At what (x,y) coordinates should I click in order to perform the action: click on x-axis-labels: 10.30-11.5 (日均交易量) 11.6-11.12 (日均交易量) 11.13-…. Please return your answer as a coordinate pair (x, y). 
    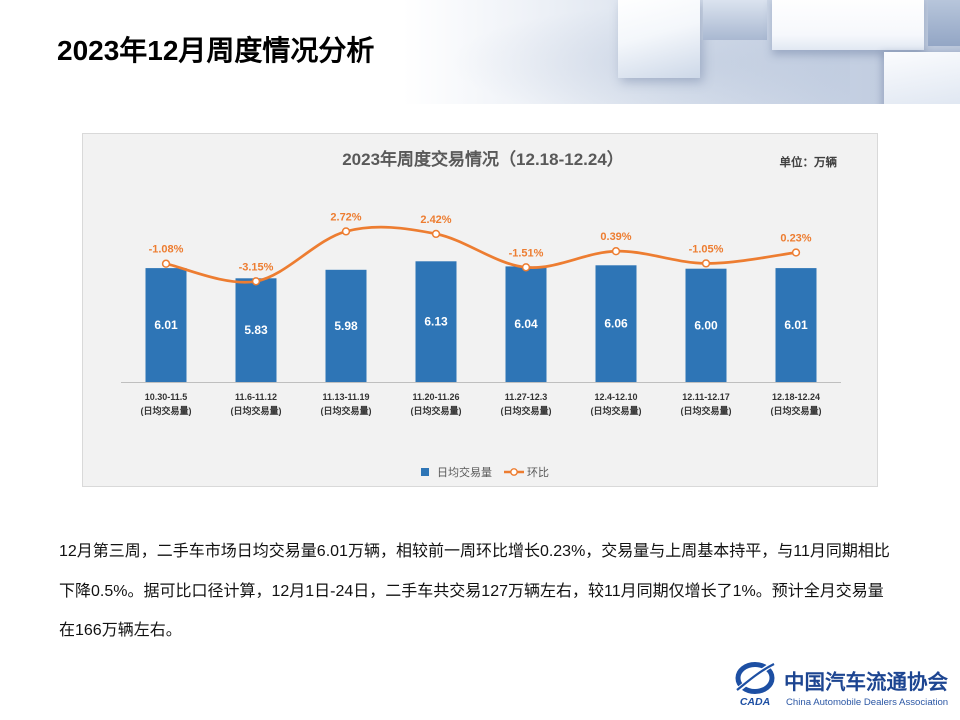
    Looking at the image, I should click on (481, 404).